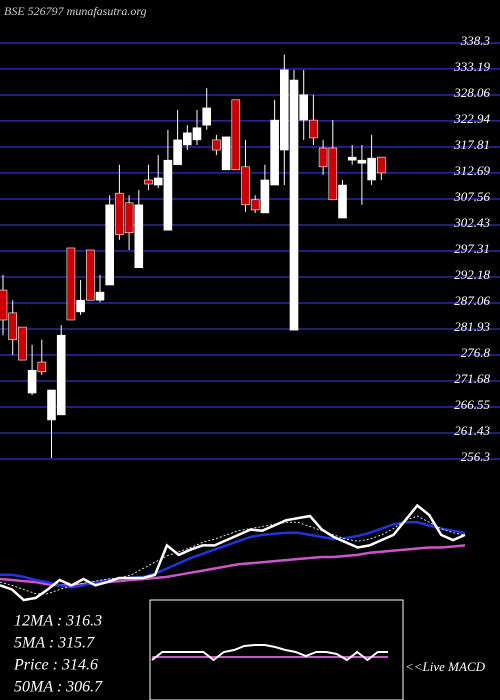 Image resolution: width=500 pixels, height=700 pixels. What do you see at coordinates (472, 248) in the screenshot?
I see `y-tick-label: 297.31` at bounding box center [472, 248].